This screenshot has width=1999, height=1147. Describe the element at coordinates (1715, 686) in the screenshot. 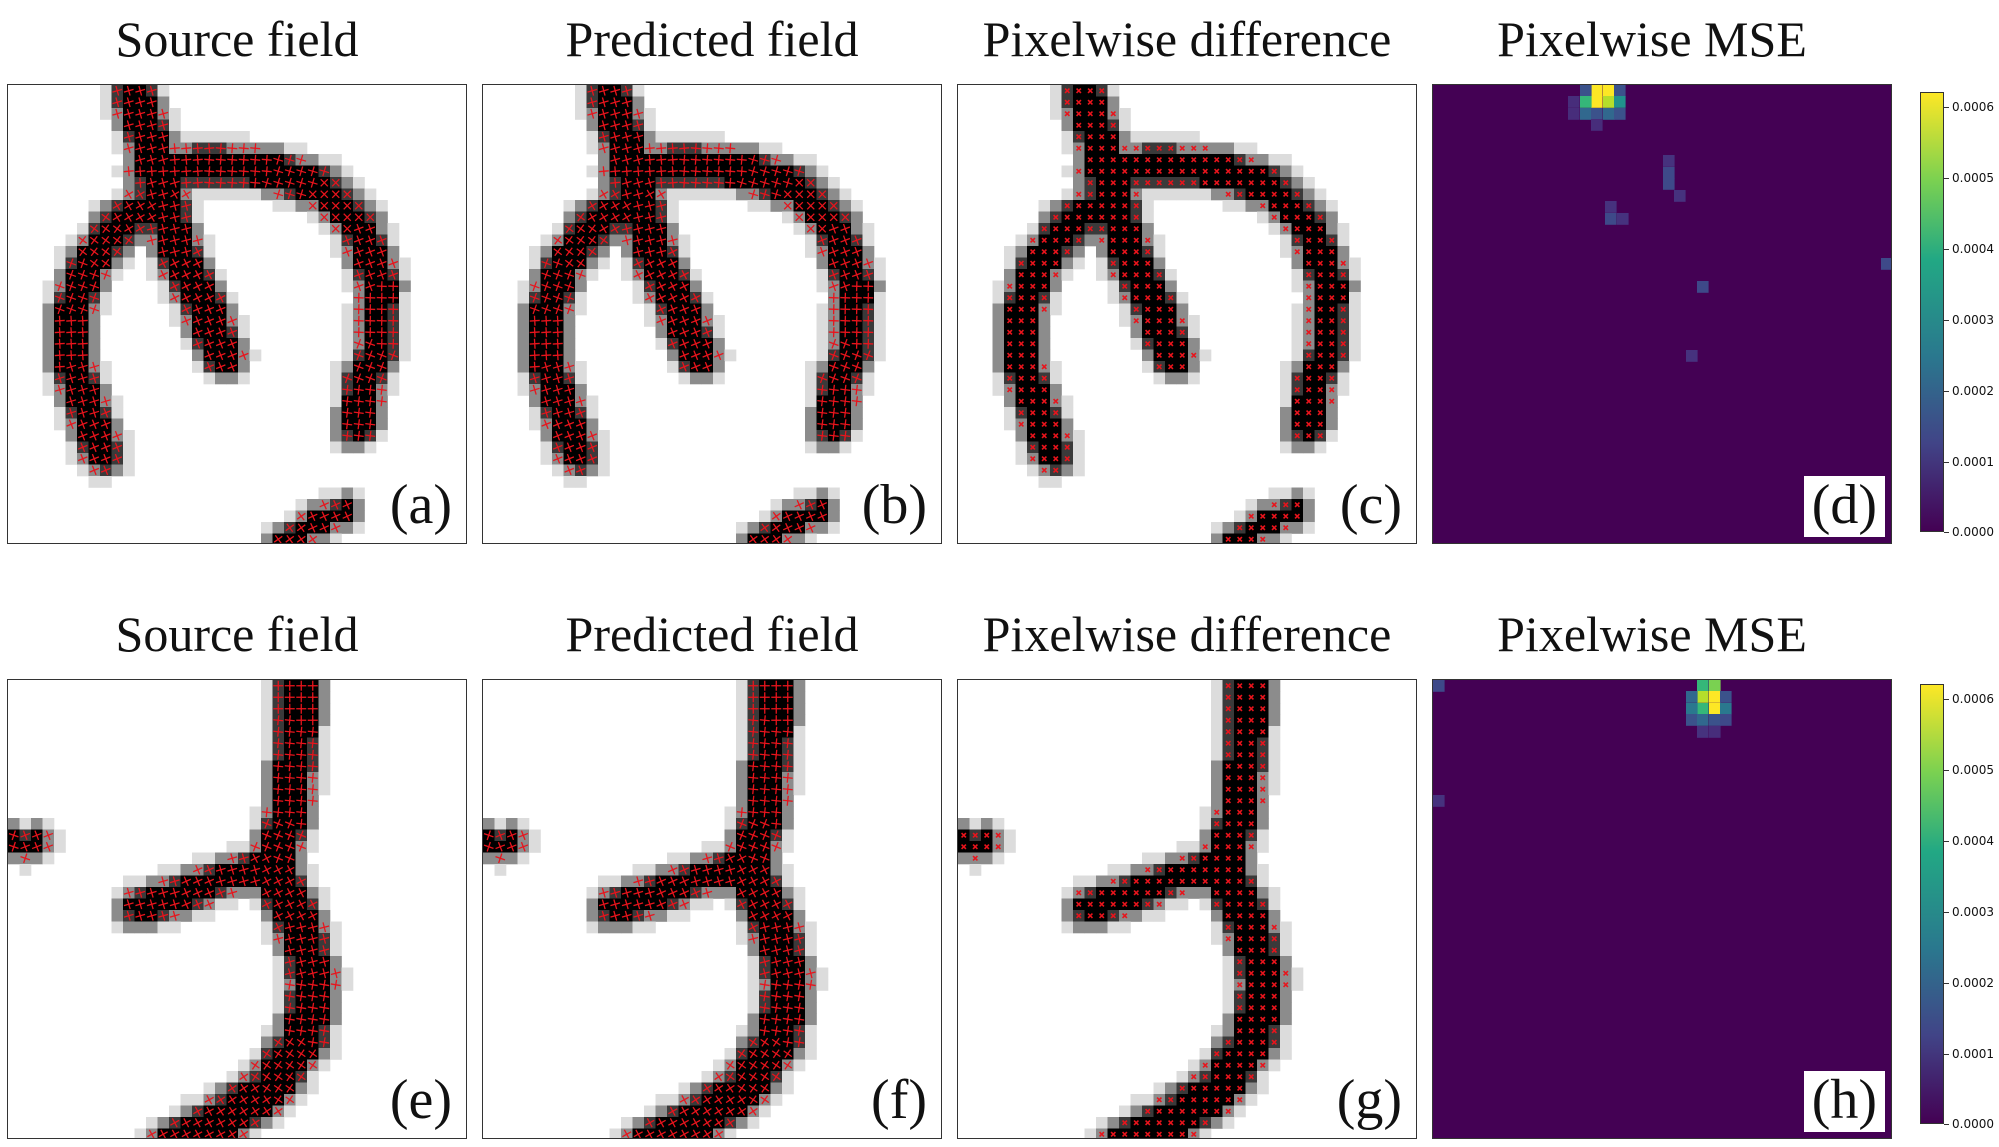

I see `mse-pixel` at that location.